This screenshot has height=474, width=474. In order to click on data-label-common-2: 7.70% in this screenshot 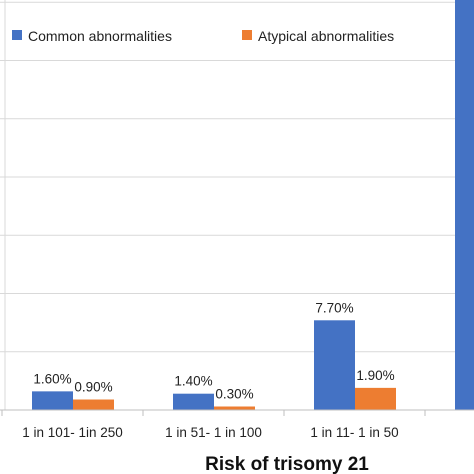, I will do `click(334, 307)`.